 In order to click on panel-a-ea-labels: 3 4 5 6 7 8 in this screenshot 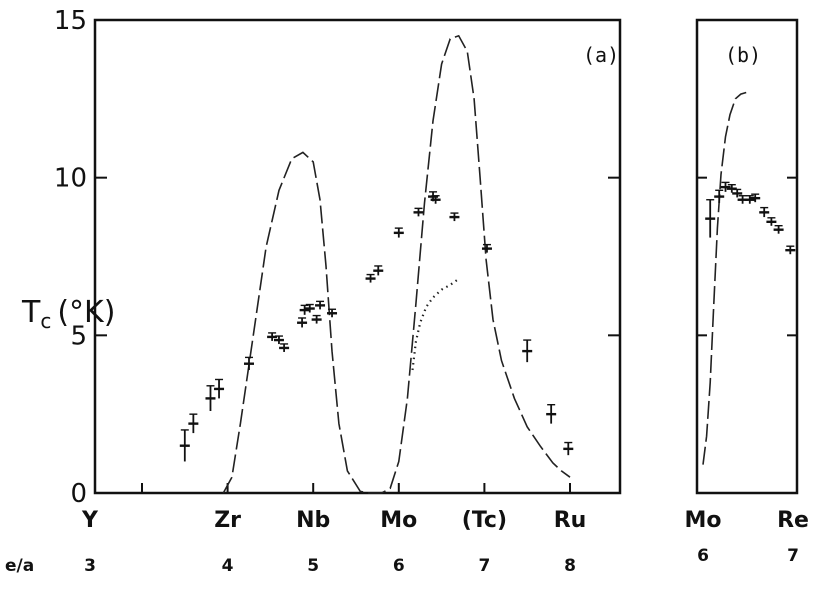, I will do `click(330, 566)`.